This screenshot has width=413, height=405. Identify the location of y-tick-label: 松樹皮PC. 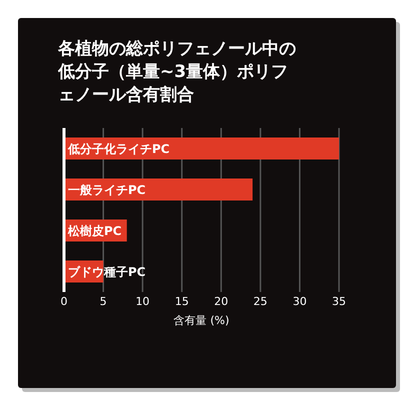
(94, 231).